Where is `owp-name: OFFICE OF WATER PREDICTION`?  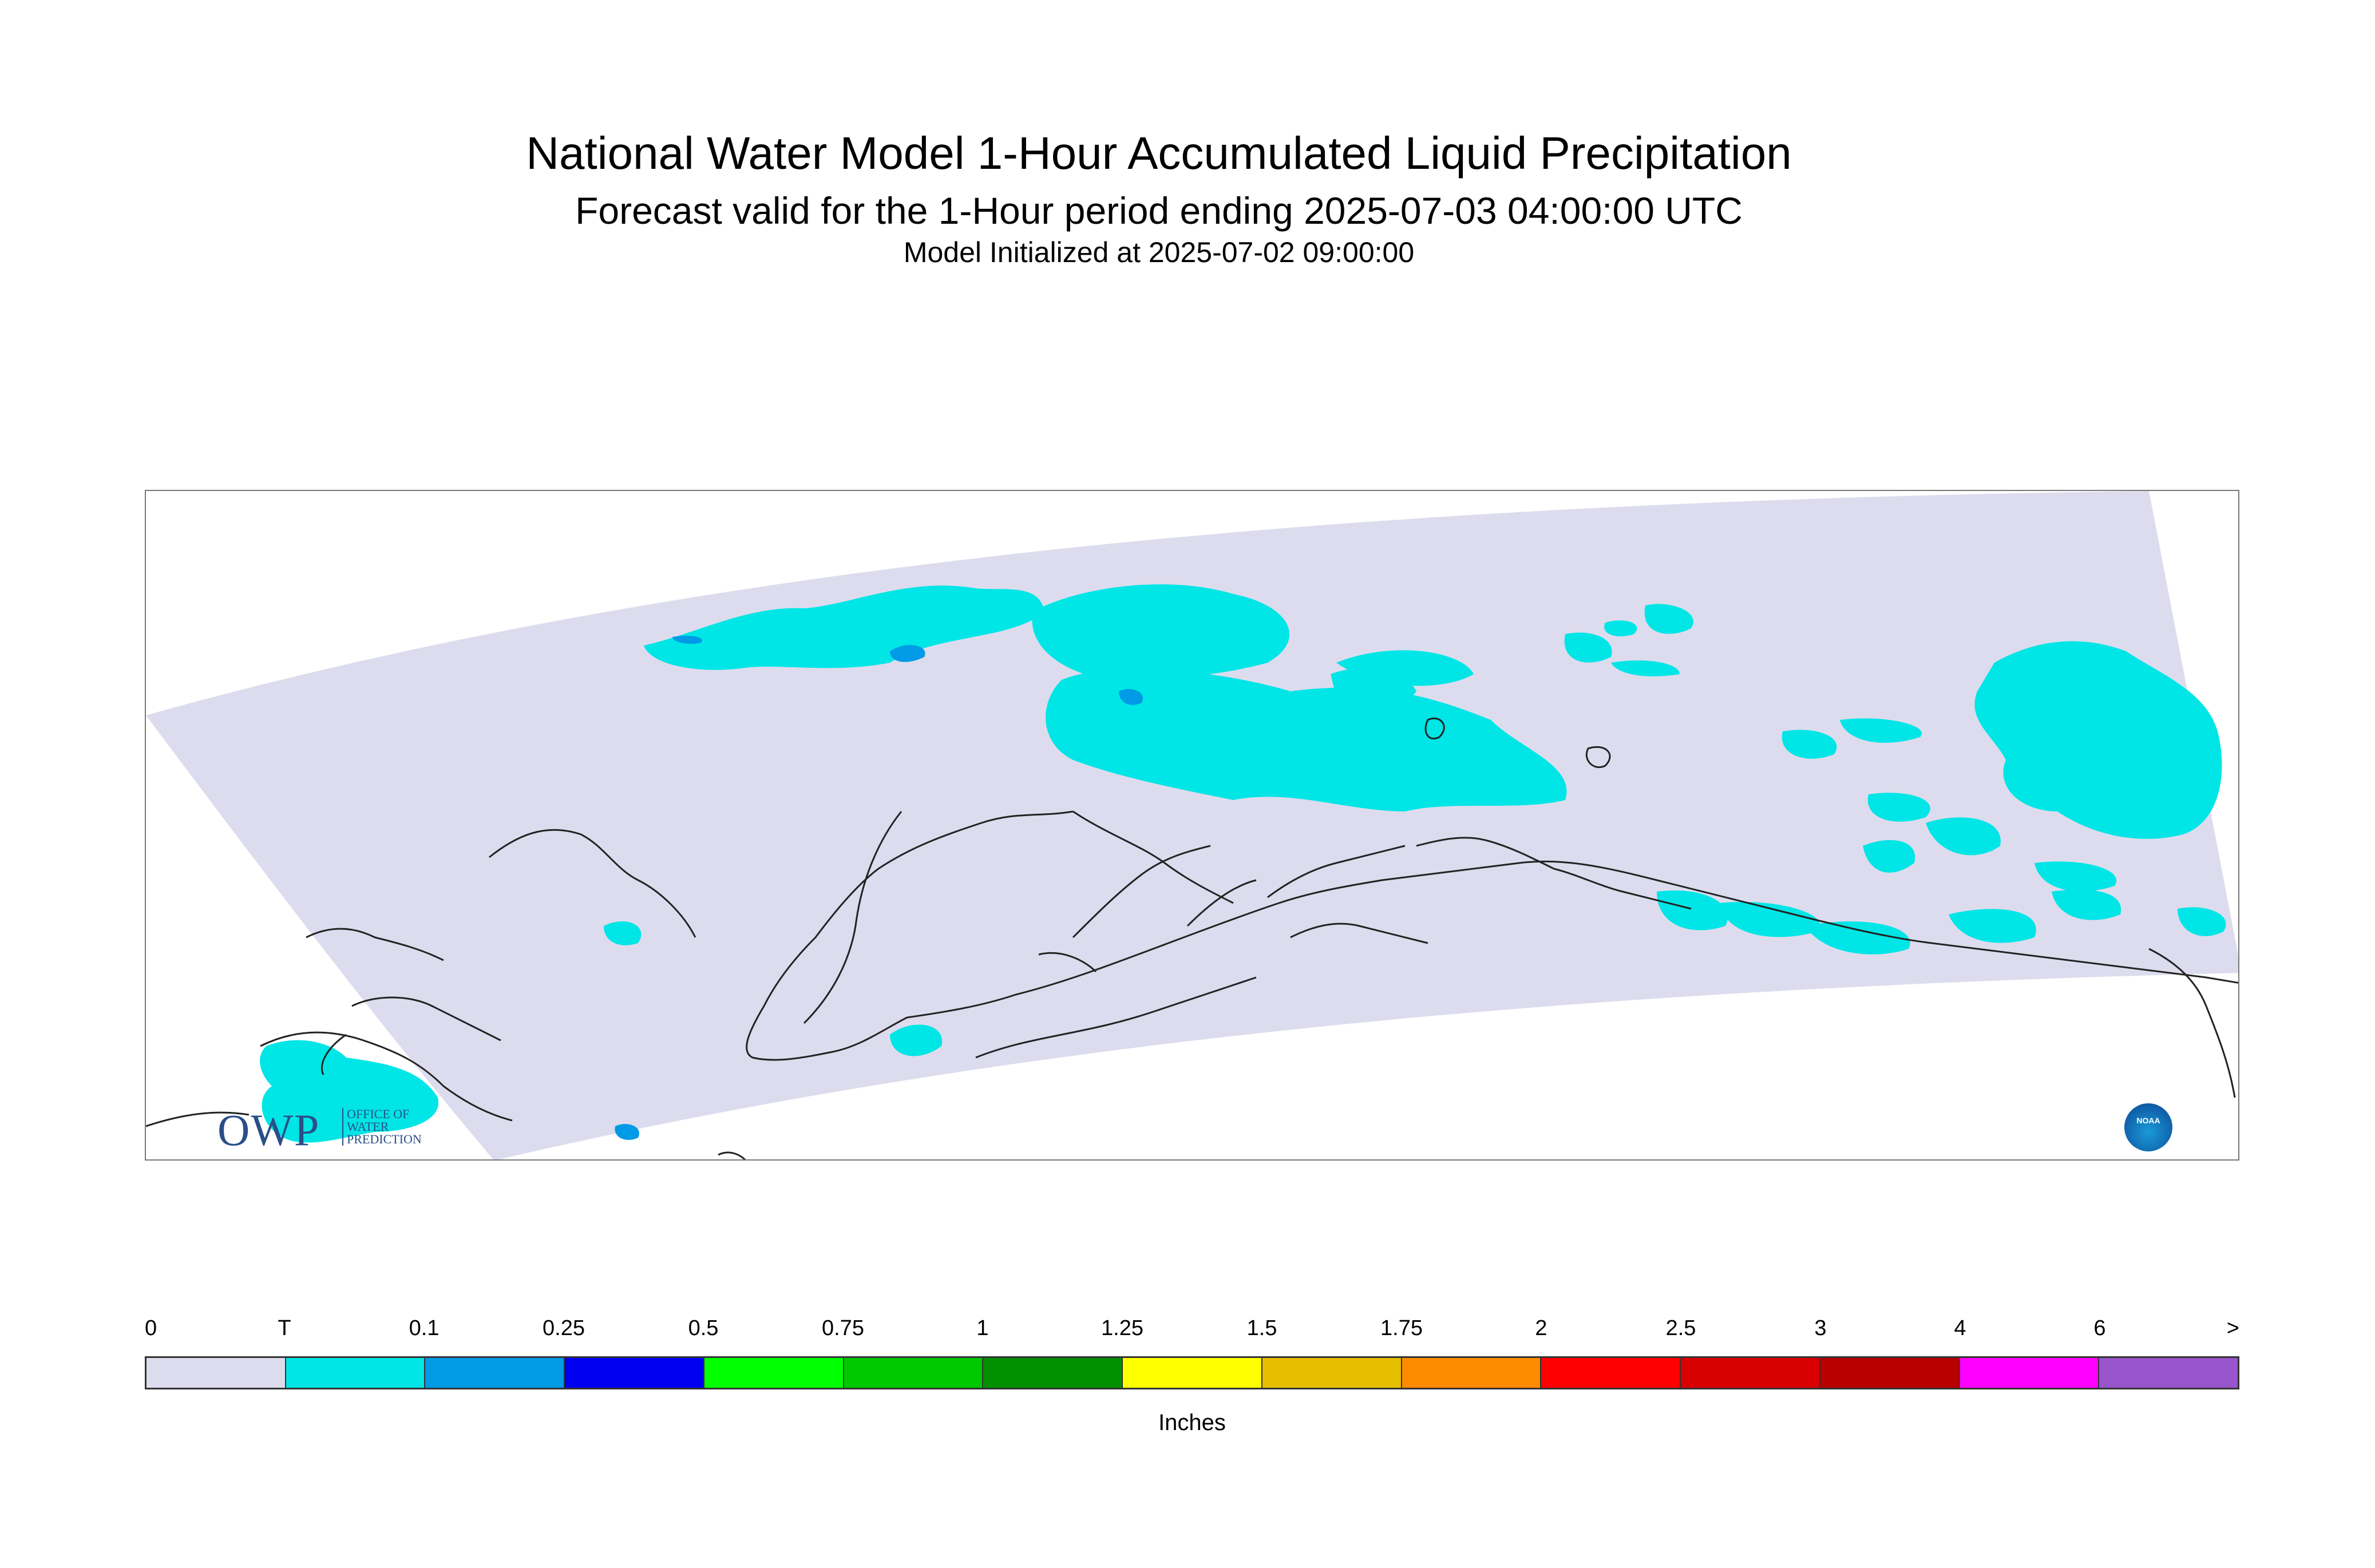
owp-name: OFFICE OF WATER PREDICTION is located at coordinates (382, 1127).